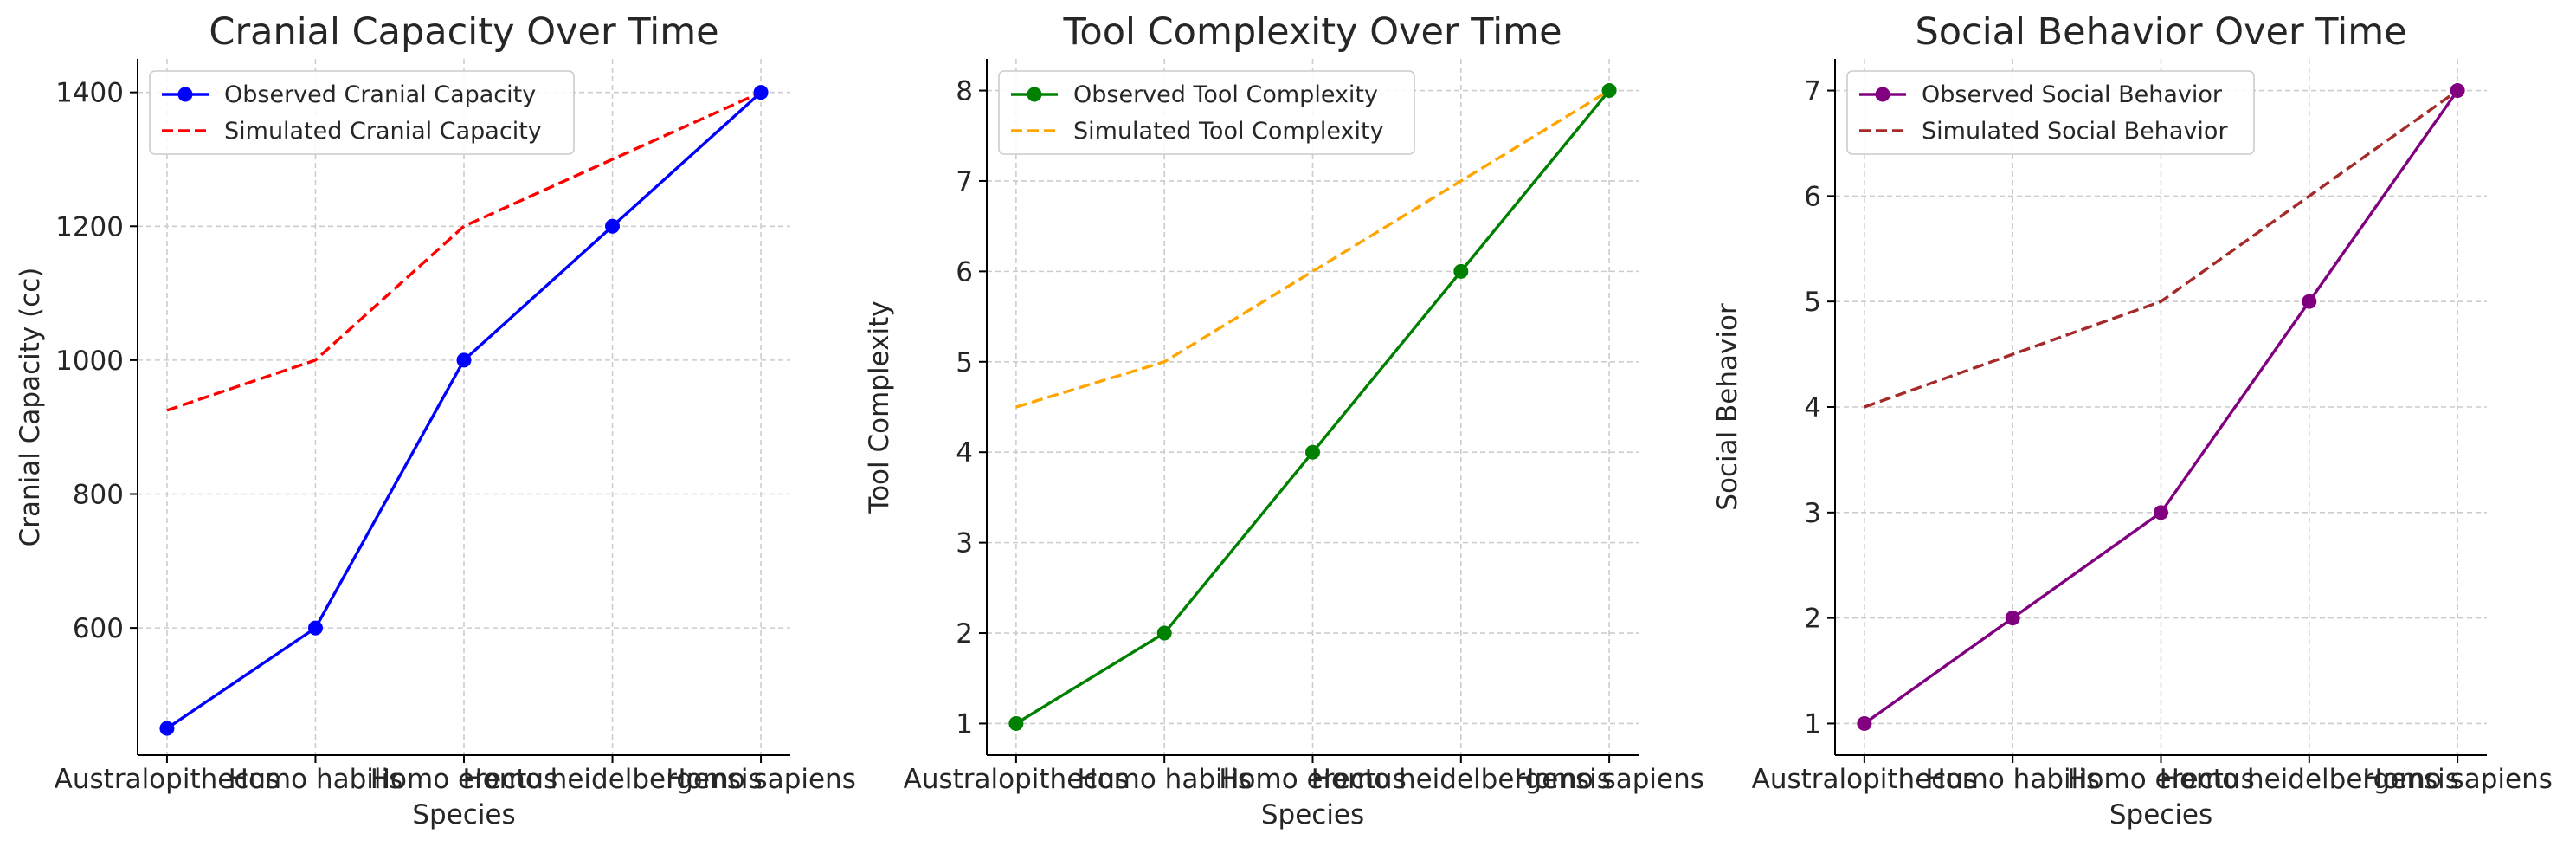 The width and height of the screenshot is (2576, 853). I want to click on chart-title: Tool Complexity Over Time, so click(1312, 32).